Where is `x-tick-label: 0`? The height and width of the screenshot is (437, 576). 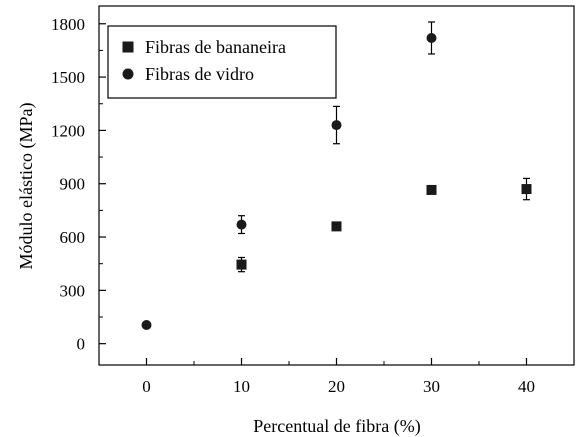 x-tick-label: 0 is located at coordinates (146, 386).